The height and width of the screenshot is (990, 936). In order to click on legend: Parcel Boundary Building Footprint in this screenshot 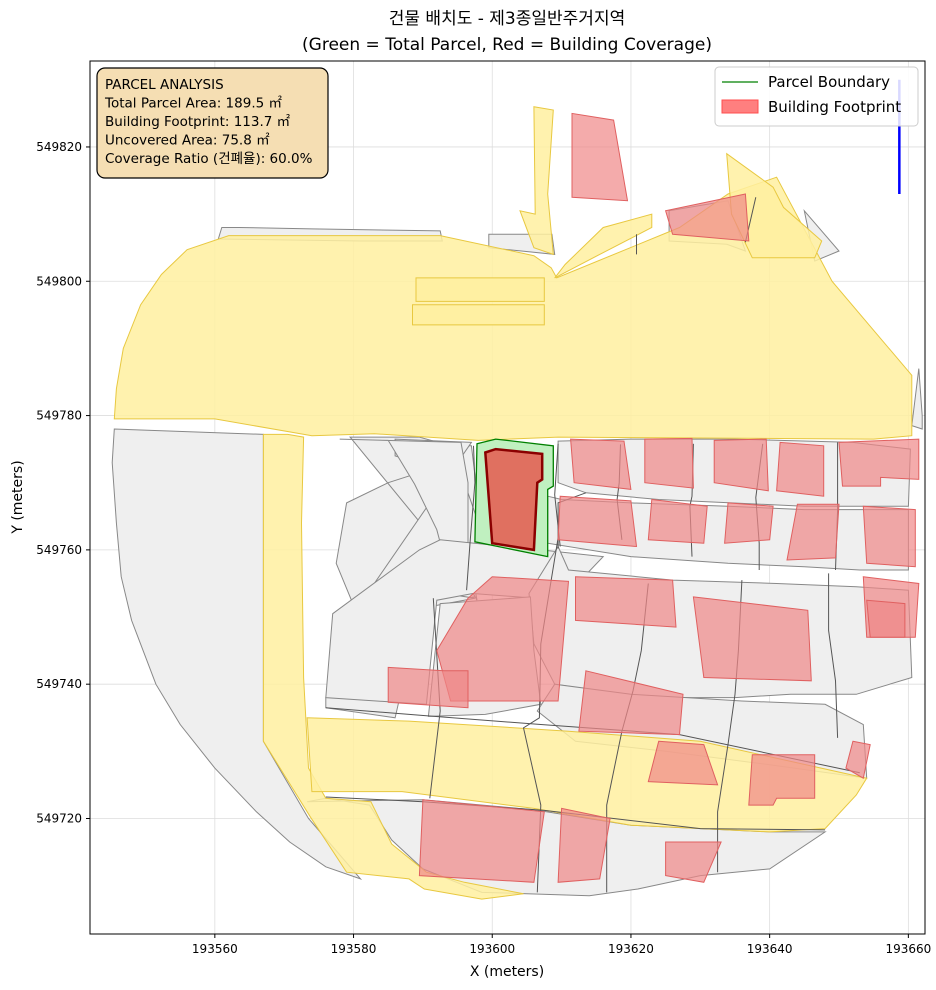, I will do `click(816, 96)`.